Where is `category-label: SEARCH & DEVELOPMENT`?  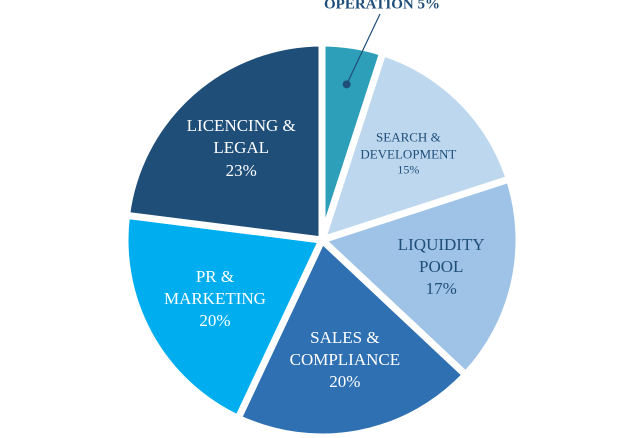 category-label: SEARCH & DEVELOPMENT is located at coordinates (408, 144).